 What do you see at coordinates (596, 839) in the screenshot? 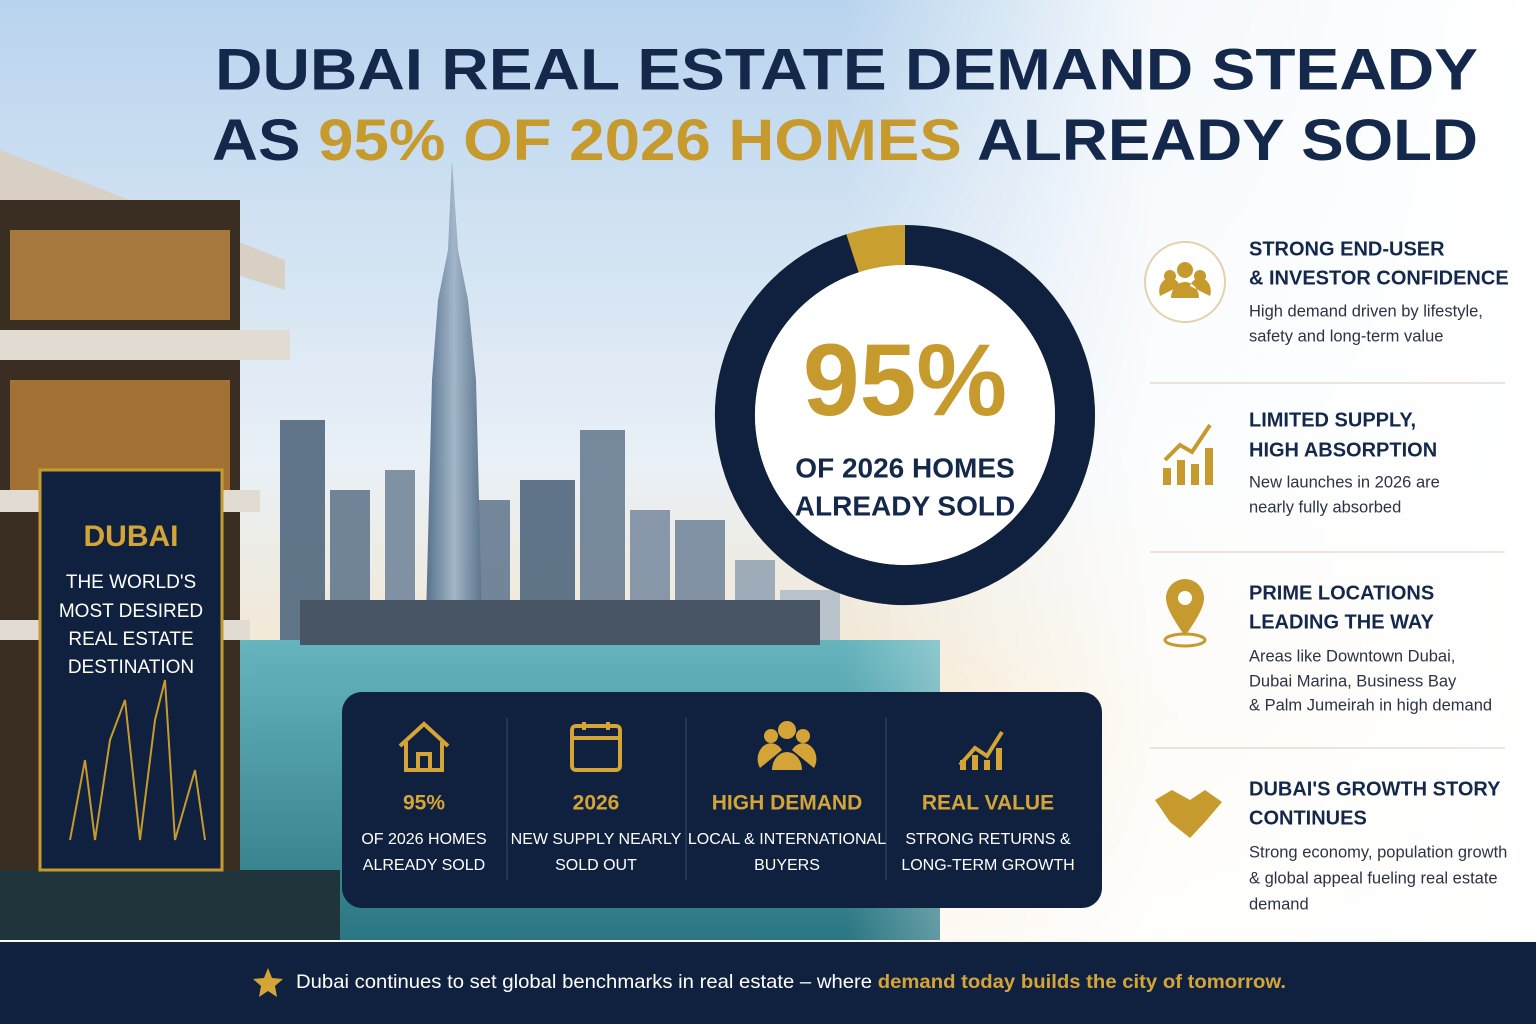
I see `stat-text: NEW SUPPLY NEARLY` at bounding box center [596, 839].